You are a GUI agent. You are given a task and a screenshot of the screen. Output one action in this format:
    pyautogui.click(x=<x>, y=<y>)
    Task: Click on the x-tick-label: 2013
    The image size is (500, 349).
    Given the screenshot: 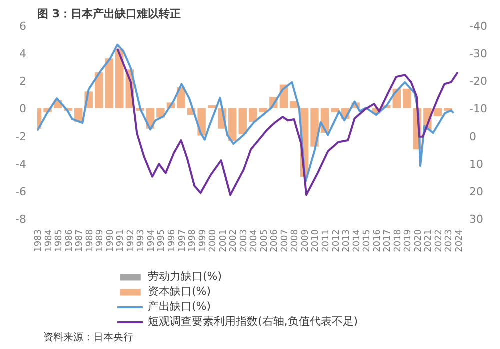 What is the action you would take?
    pyautogui.click(x=347, y=241)
    